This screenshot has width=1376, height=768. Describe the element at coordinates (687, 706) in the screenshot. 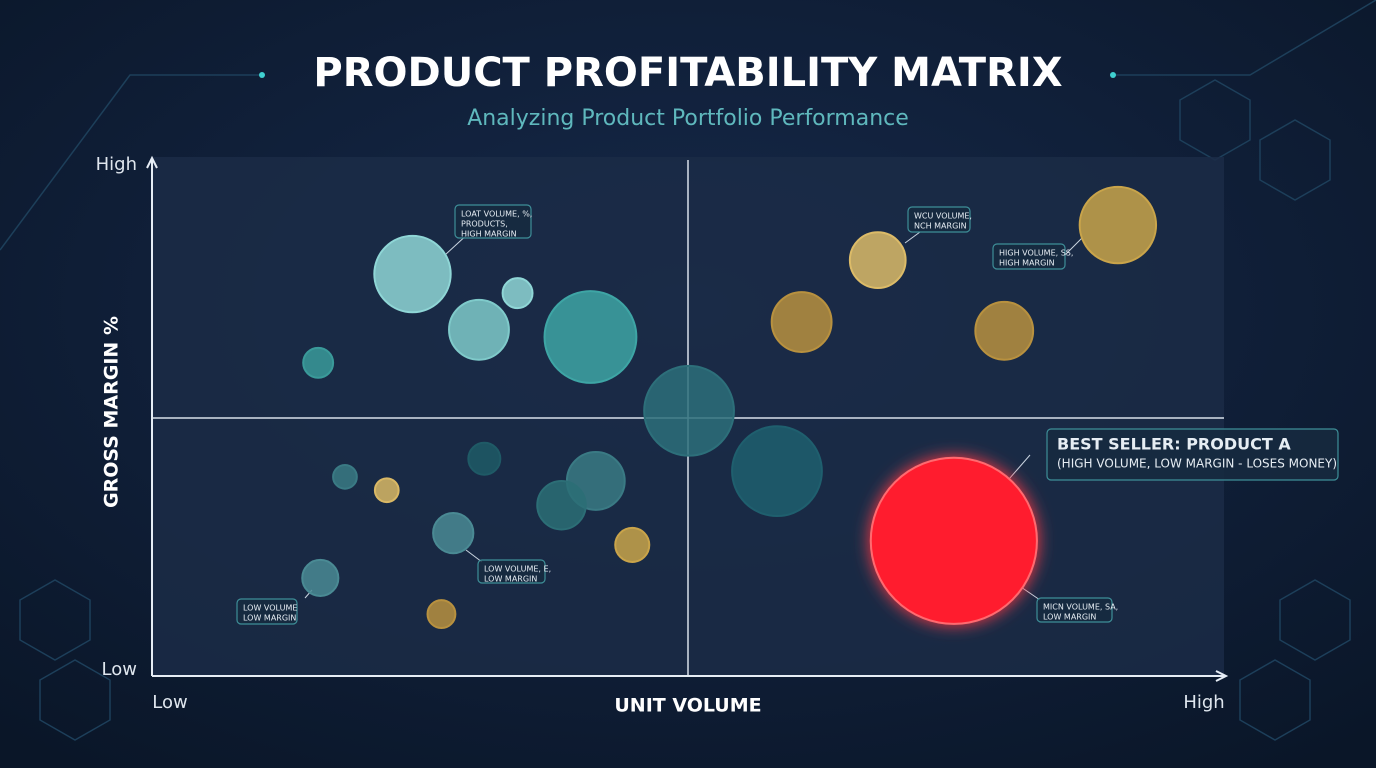

I see `x-axis-label: UNIT VOLUME` at that location.